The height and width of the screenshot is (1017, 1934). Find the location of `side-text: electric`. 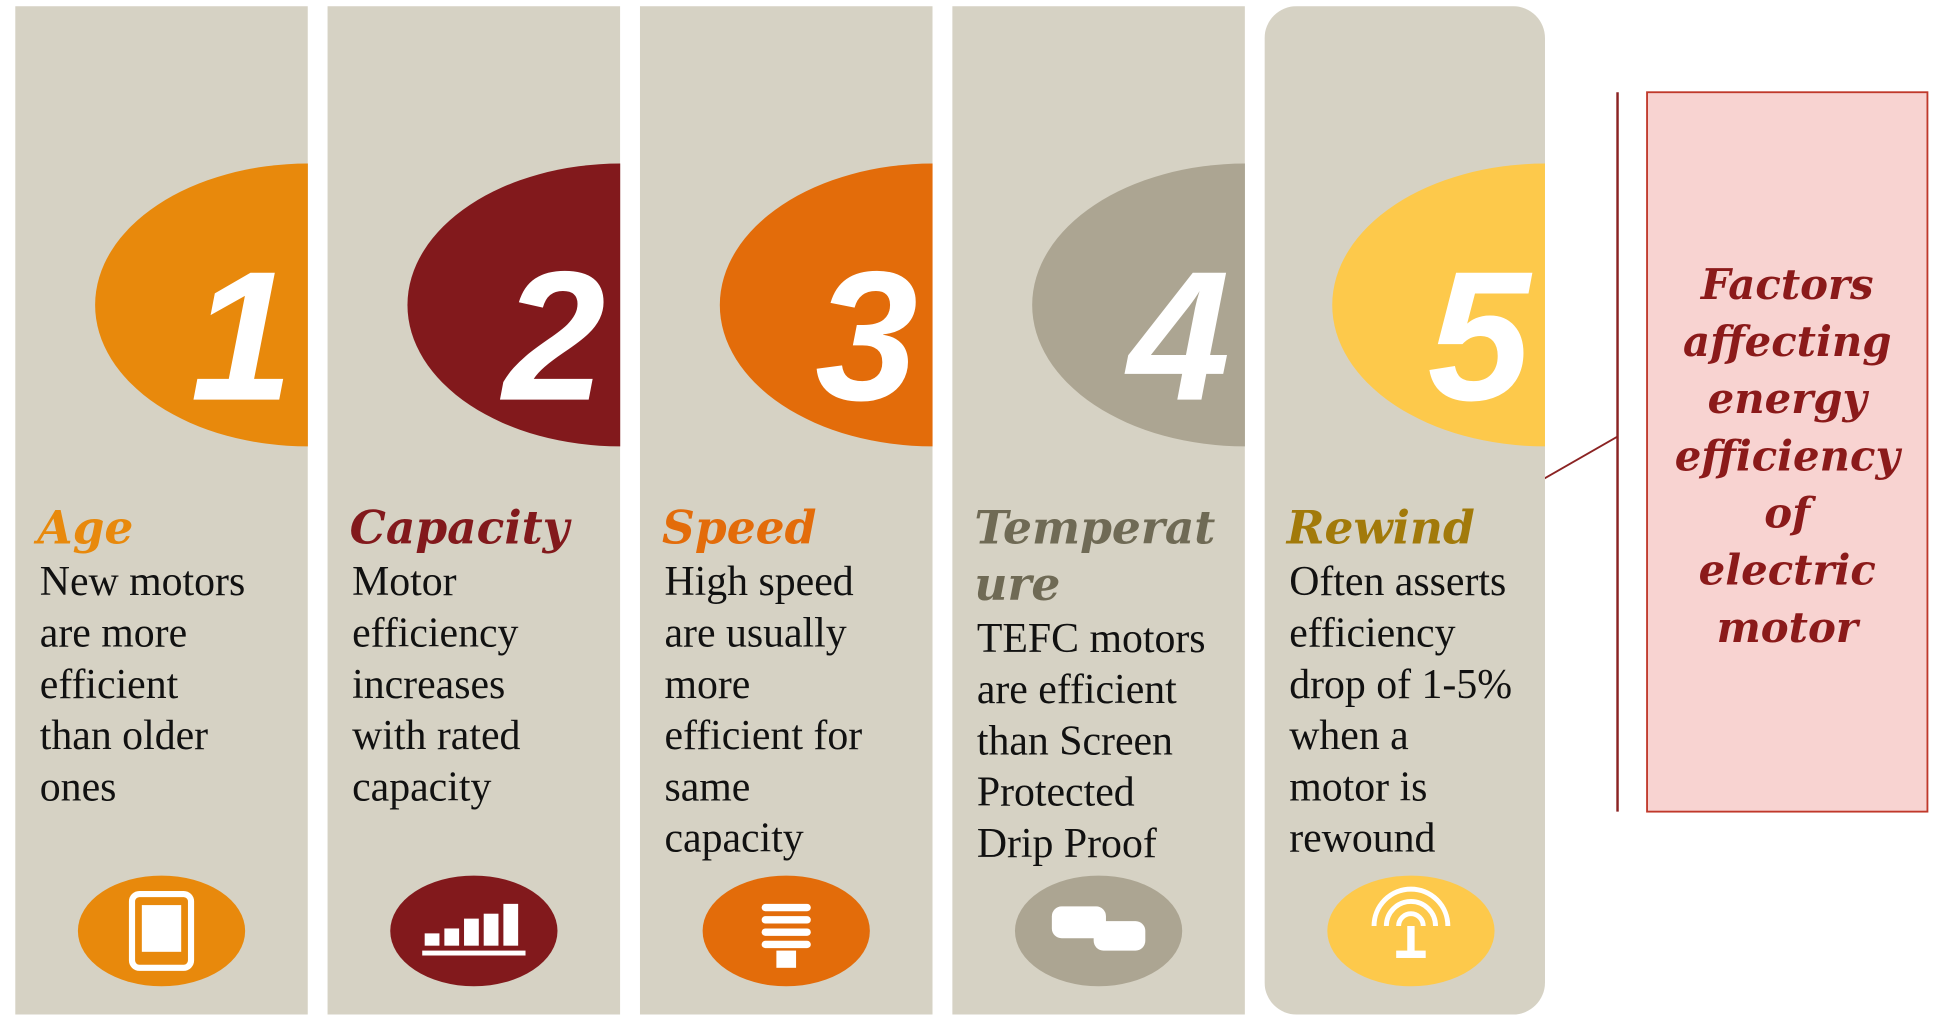

side-text: electric is located at coordinates (1787, 570).